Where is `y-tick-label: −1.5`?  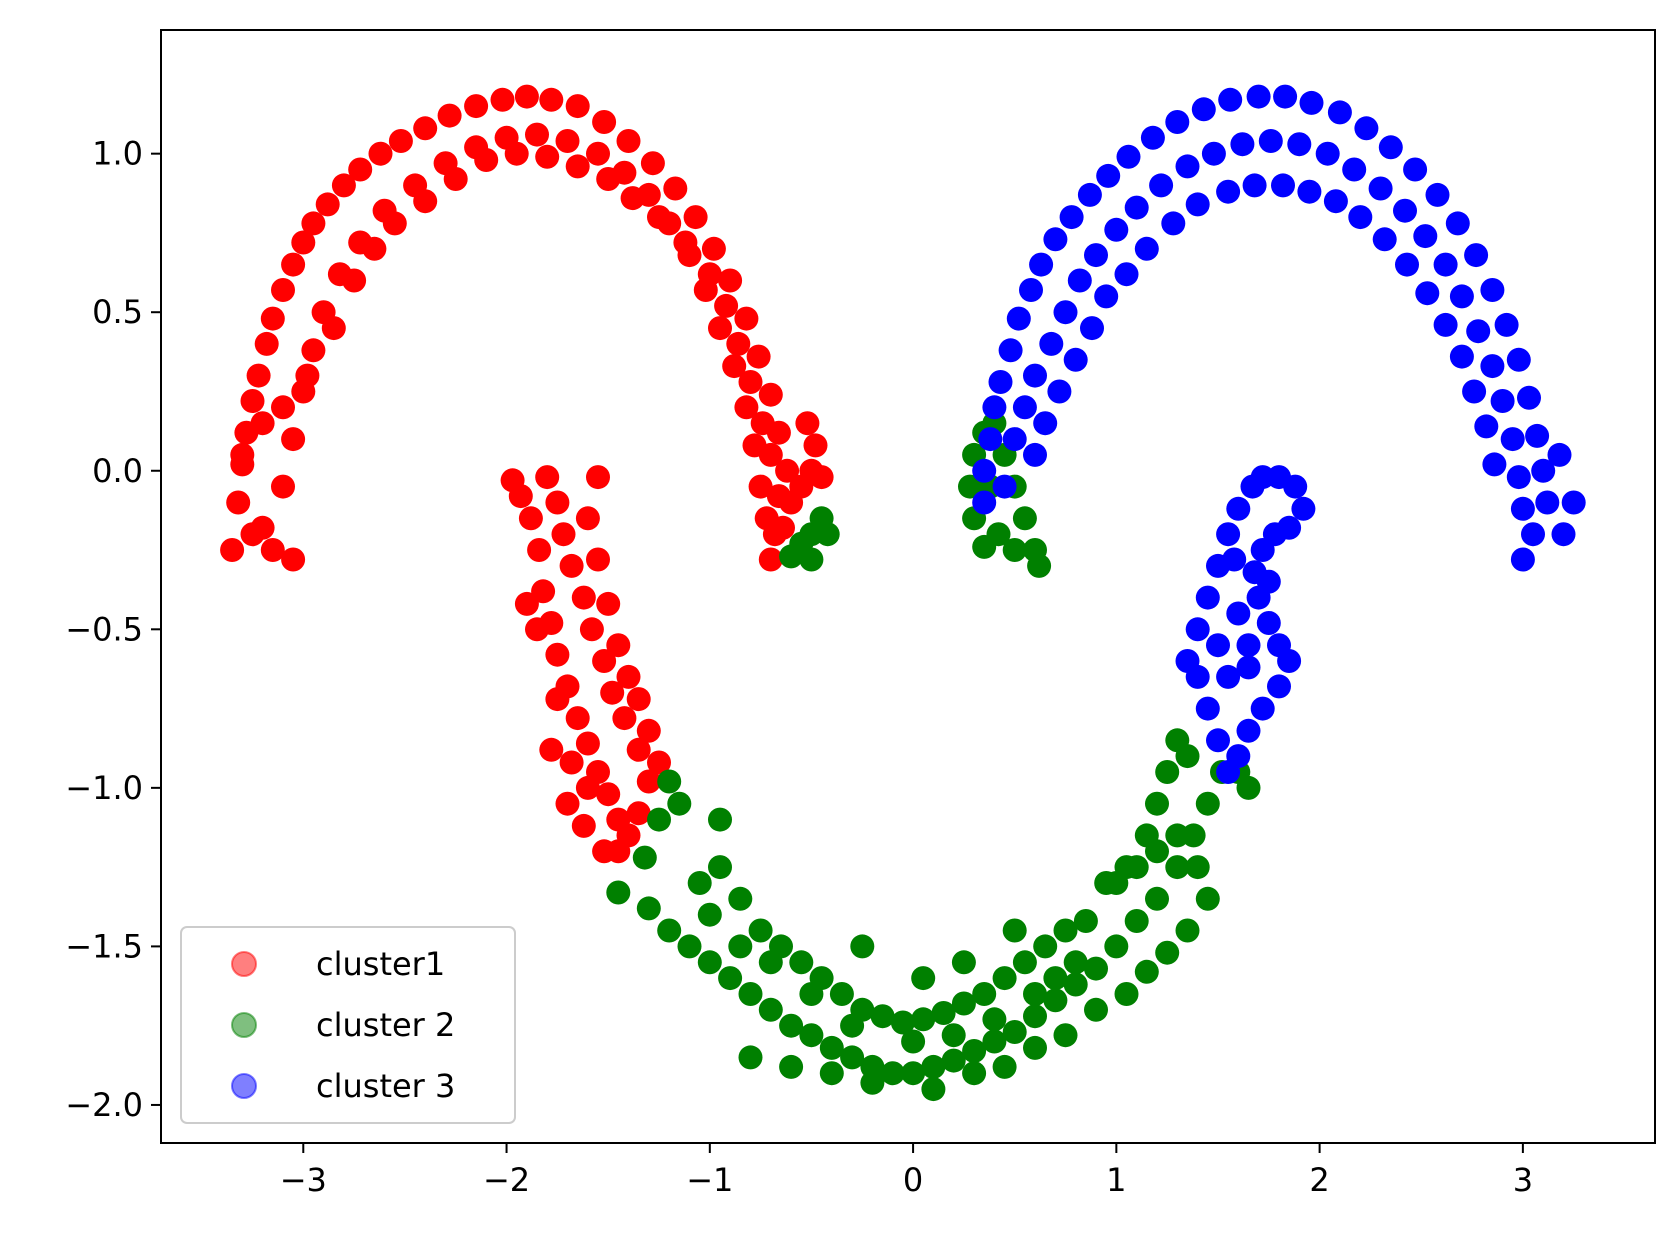
y-tick-label: −1.5 is located at coordinates (104, 946).